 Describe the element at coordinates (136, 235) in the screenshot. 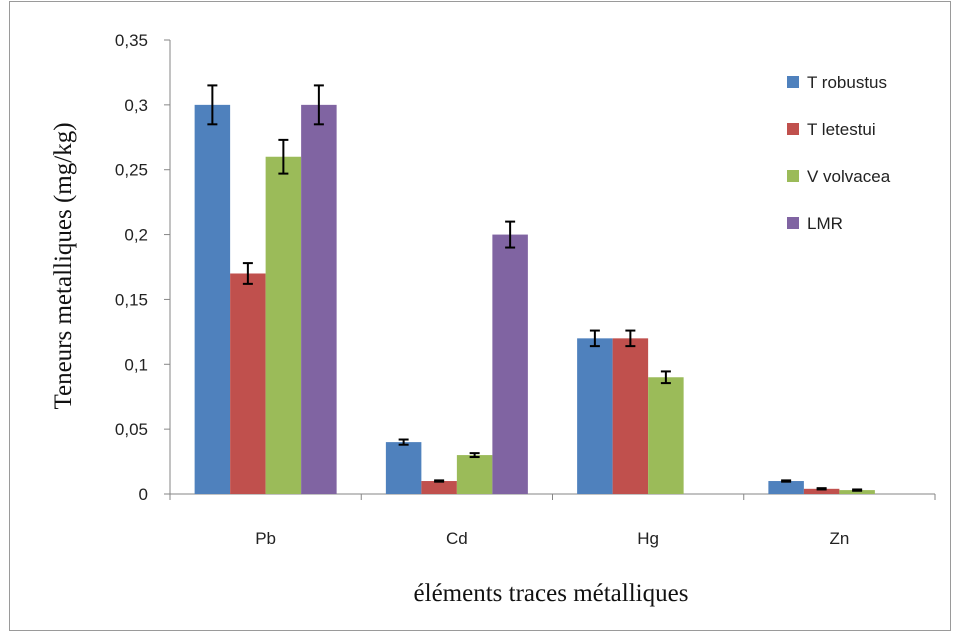

I see `y-tick-label: 0,2` at that location.